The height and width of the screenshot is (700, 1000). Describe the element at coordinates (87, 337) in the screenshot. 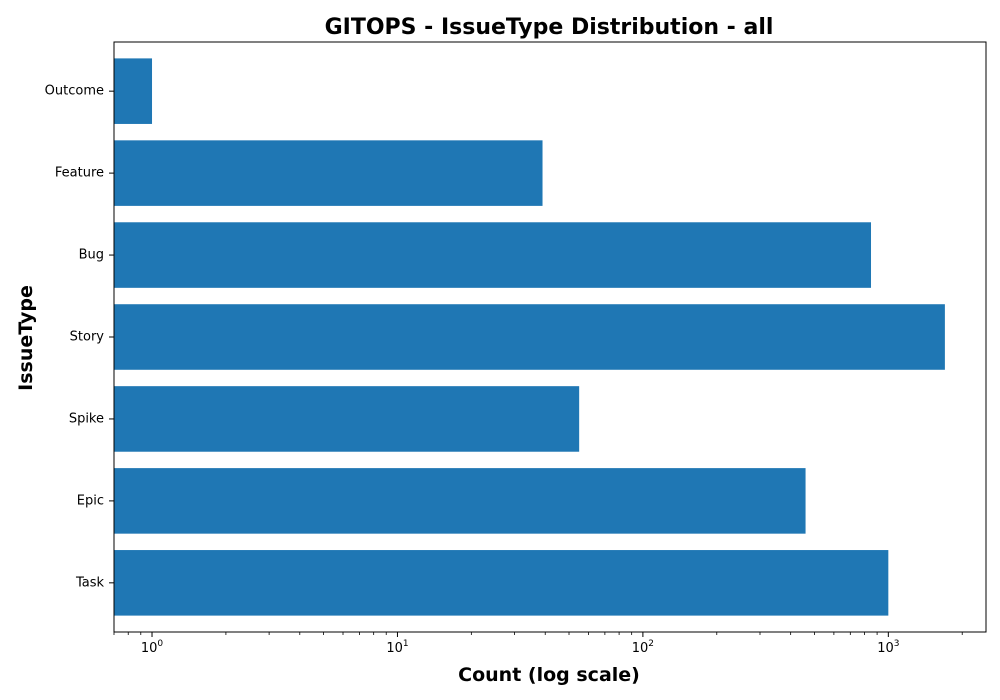

I see `y-tick-label-story: Story` at that location.